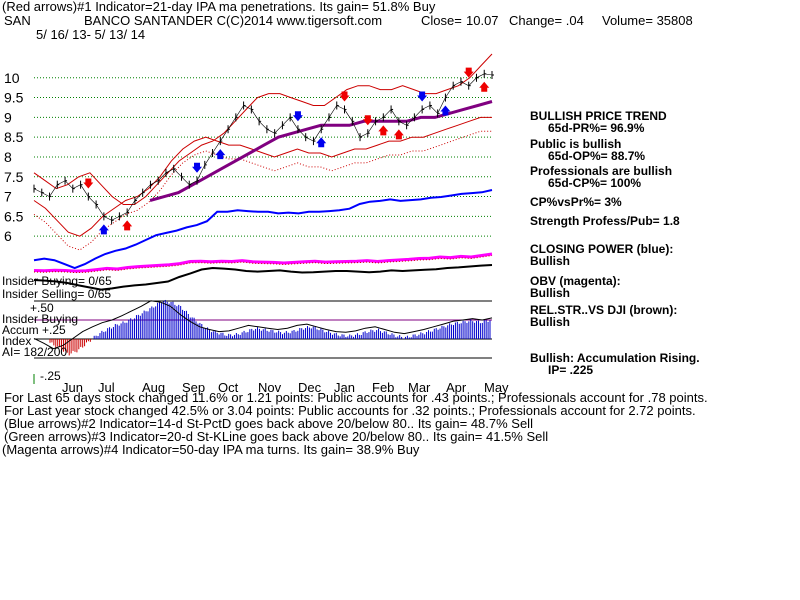 This screenshot has height=600, width=800. What do you see at coordinates (383, 387) in the screenshot?
I see `month-label: Feb` at bounding box center [383, 387].